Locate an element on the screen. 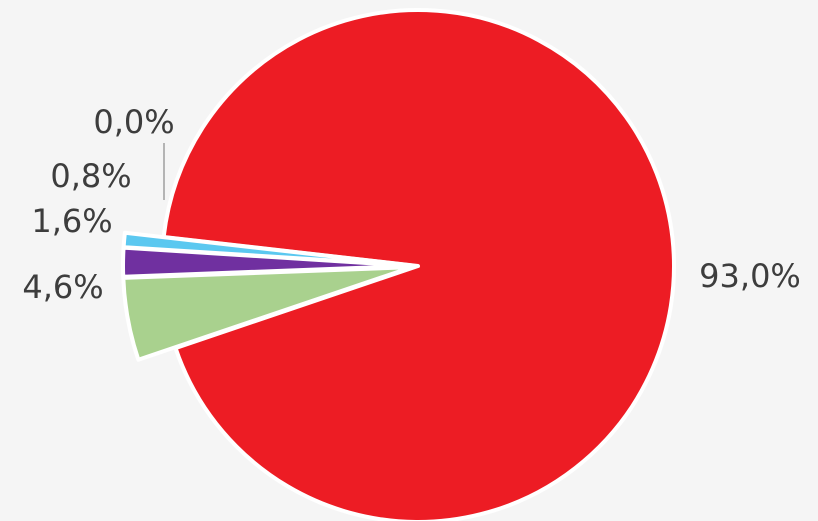 The width and height of the screenshot is (818, 521). data-label-4: 0,0% is located at coordinates (133, 122).